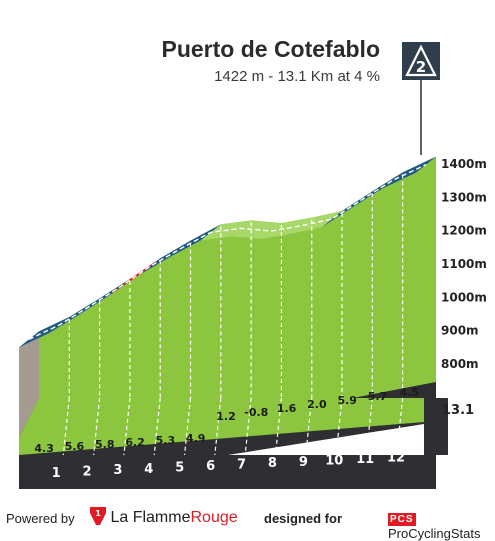 This screenshot has width=495, height=541. Describe the element at coordinates (150, 517) in the screenshot. I see `brand-text-1: La Flamme` at that location.